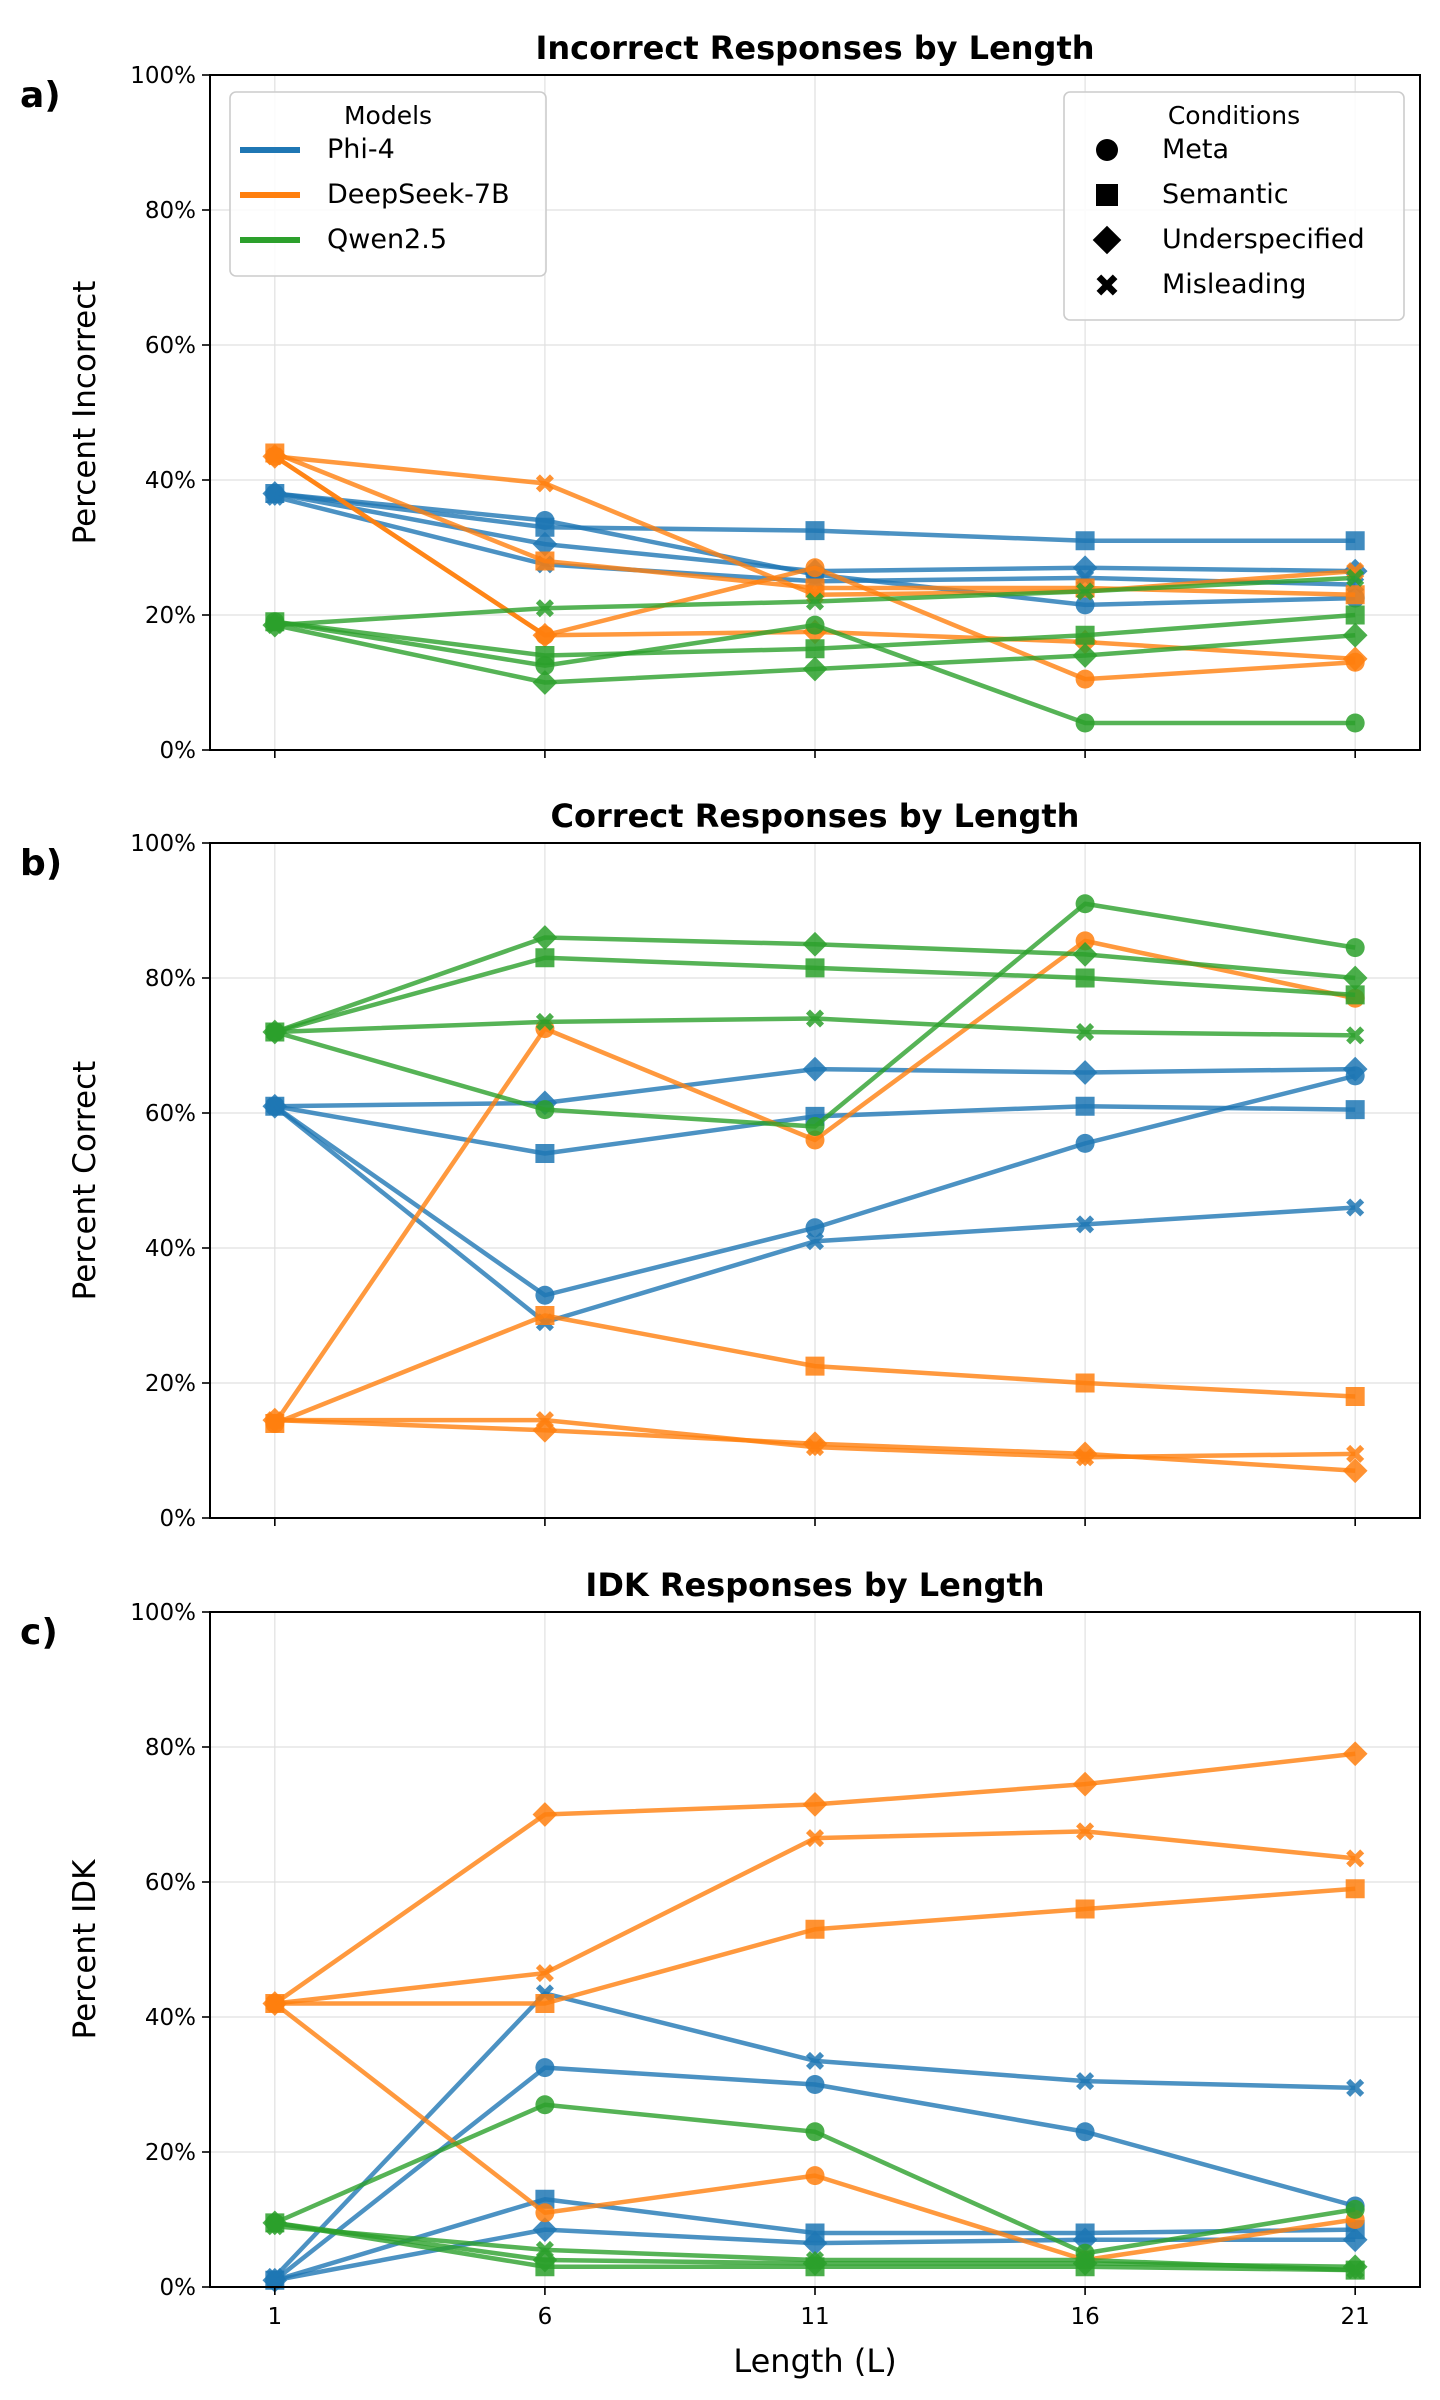 The width and height of the screenshot is (1440, 2400). I want to click on chart-title: Correct Responses by Length, so click(815, 816).